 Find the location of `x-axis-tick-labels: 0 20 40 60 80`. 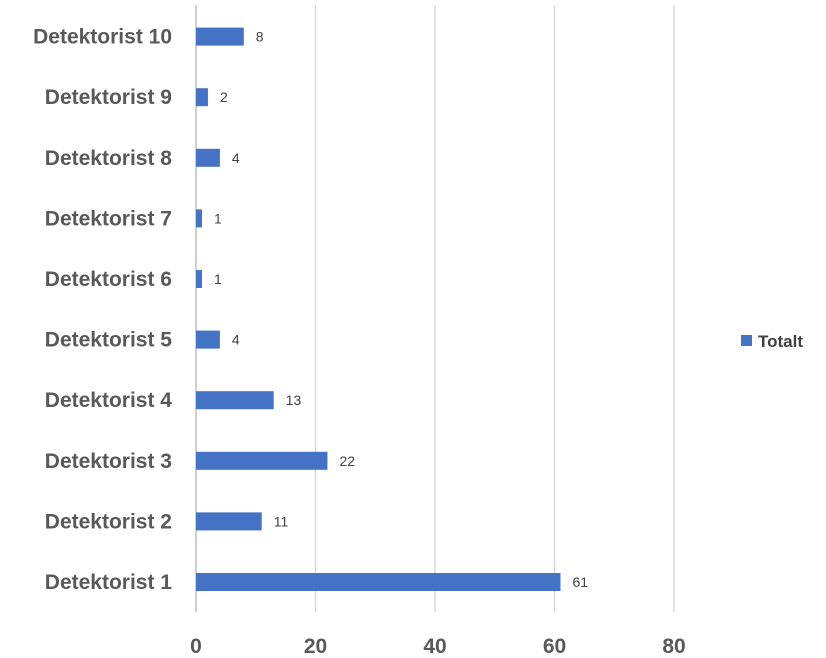

x-axis-tick-labels: 0 20 40 60 80 is located at coordinates (438, 646).